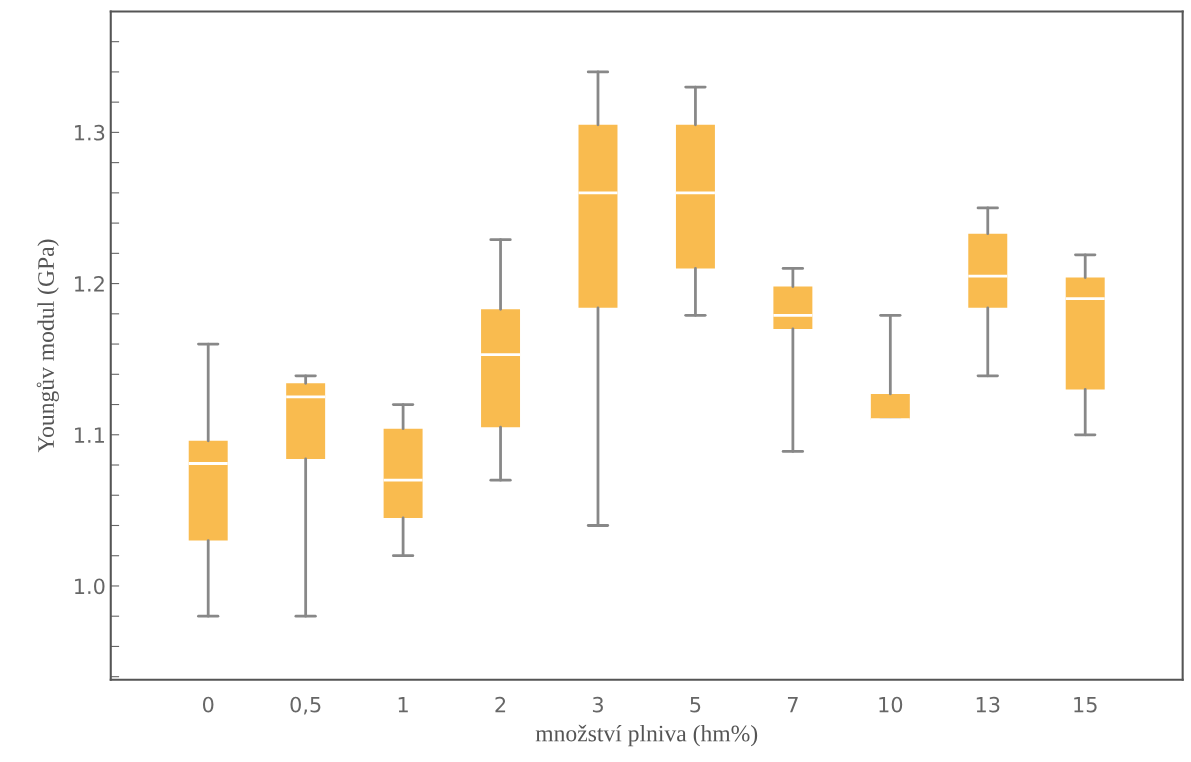  What do you see at coordinates (305, 705) in the screenshot?
I see `x-tick-label: 0,5` at bounding box center [305, 705].